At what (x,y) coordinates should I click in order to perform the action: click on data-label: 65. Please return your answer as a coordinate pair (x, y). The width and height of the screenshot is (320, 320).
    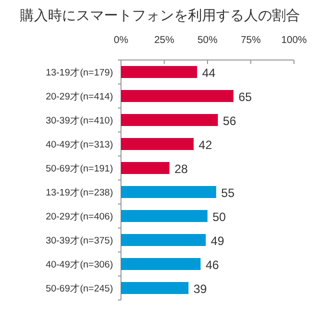
    Looking at the image, I should click on (245, 97).